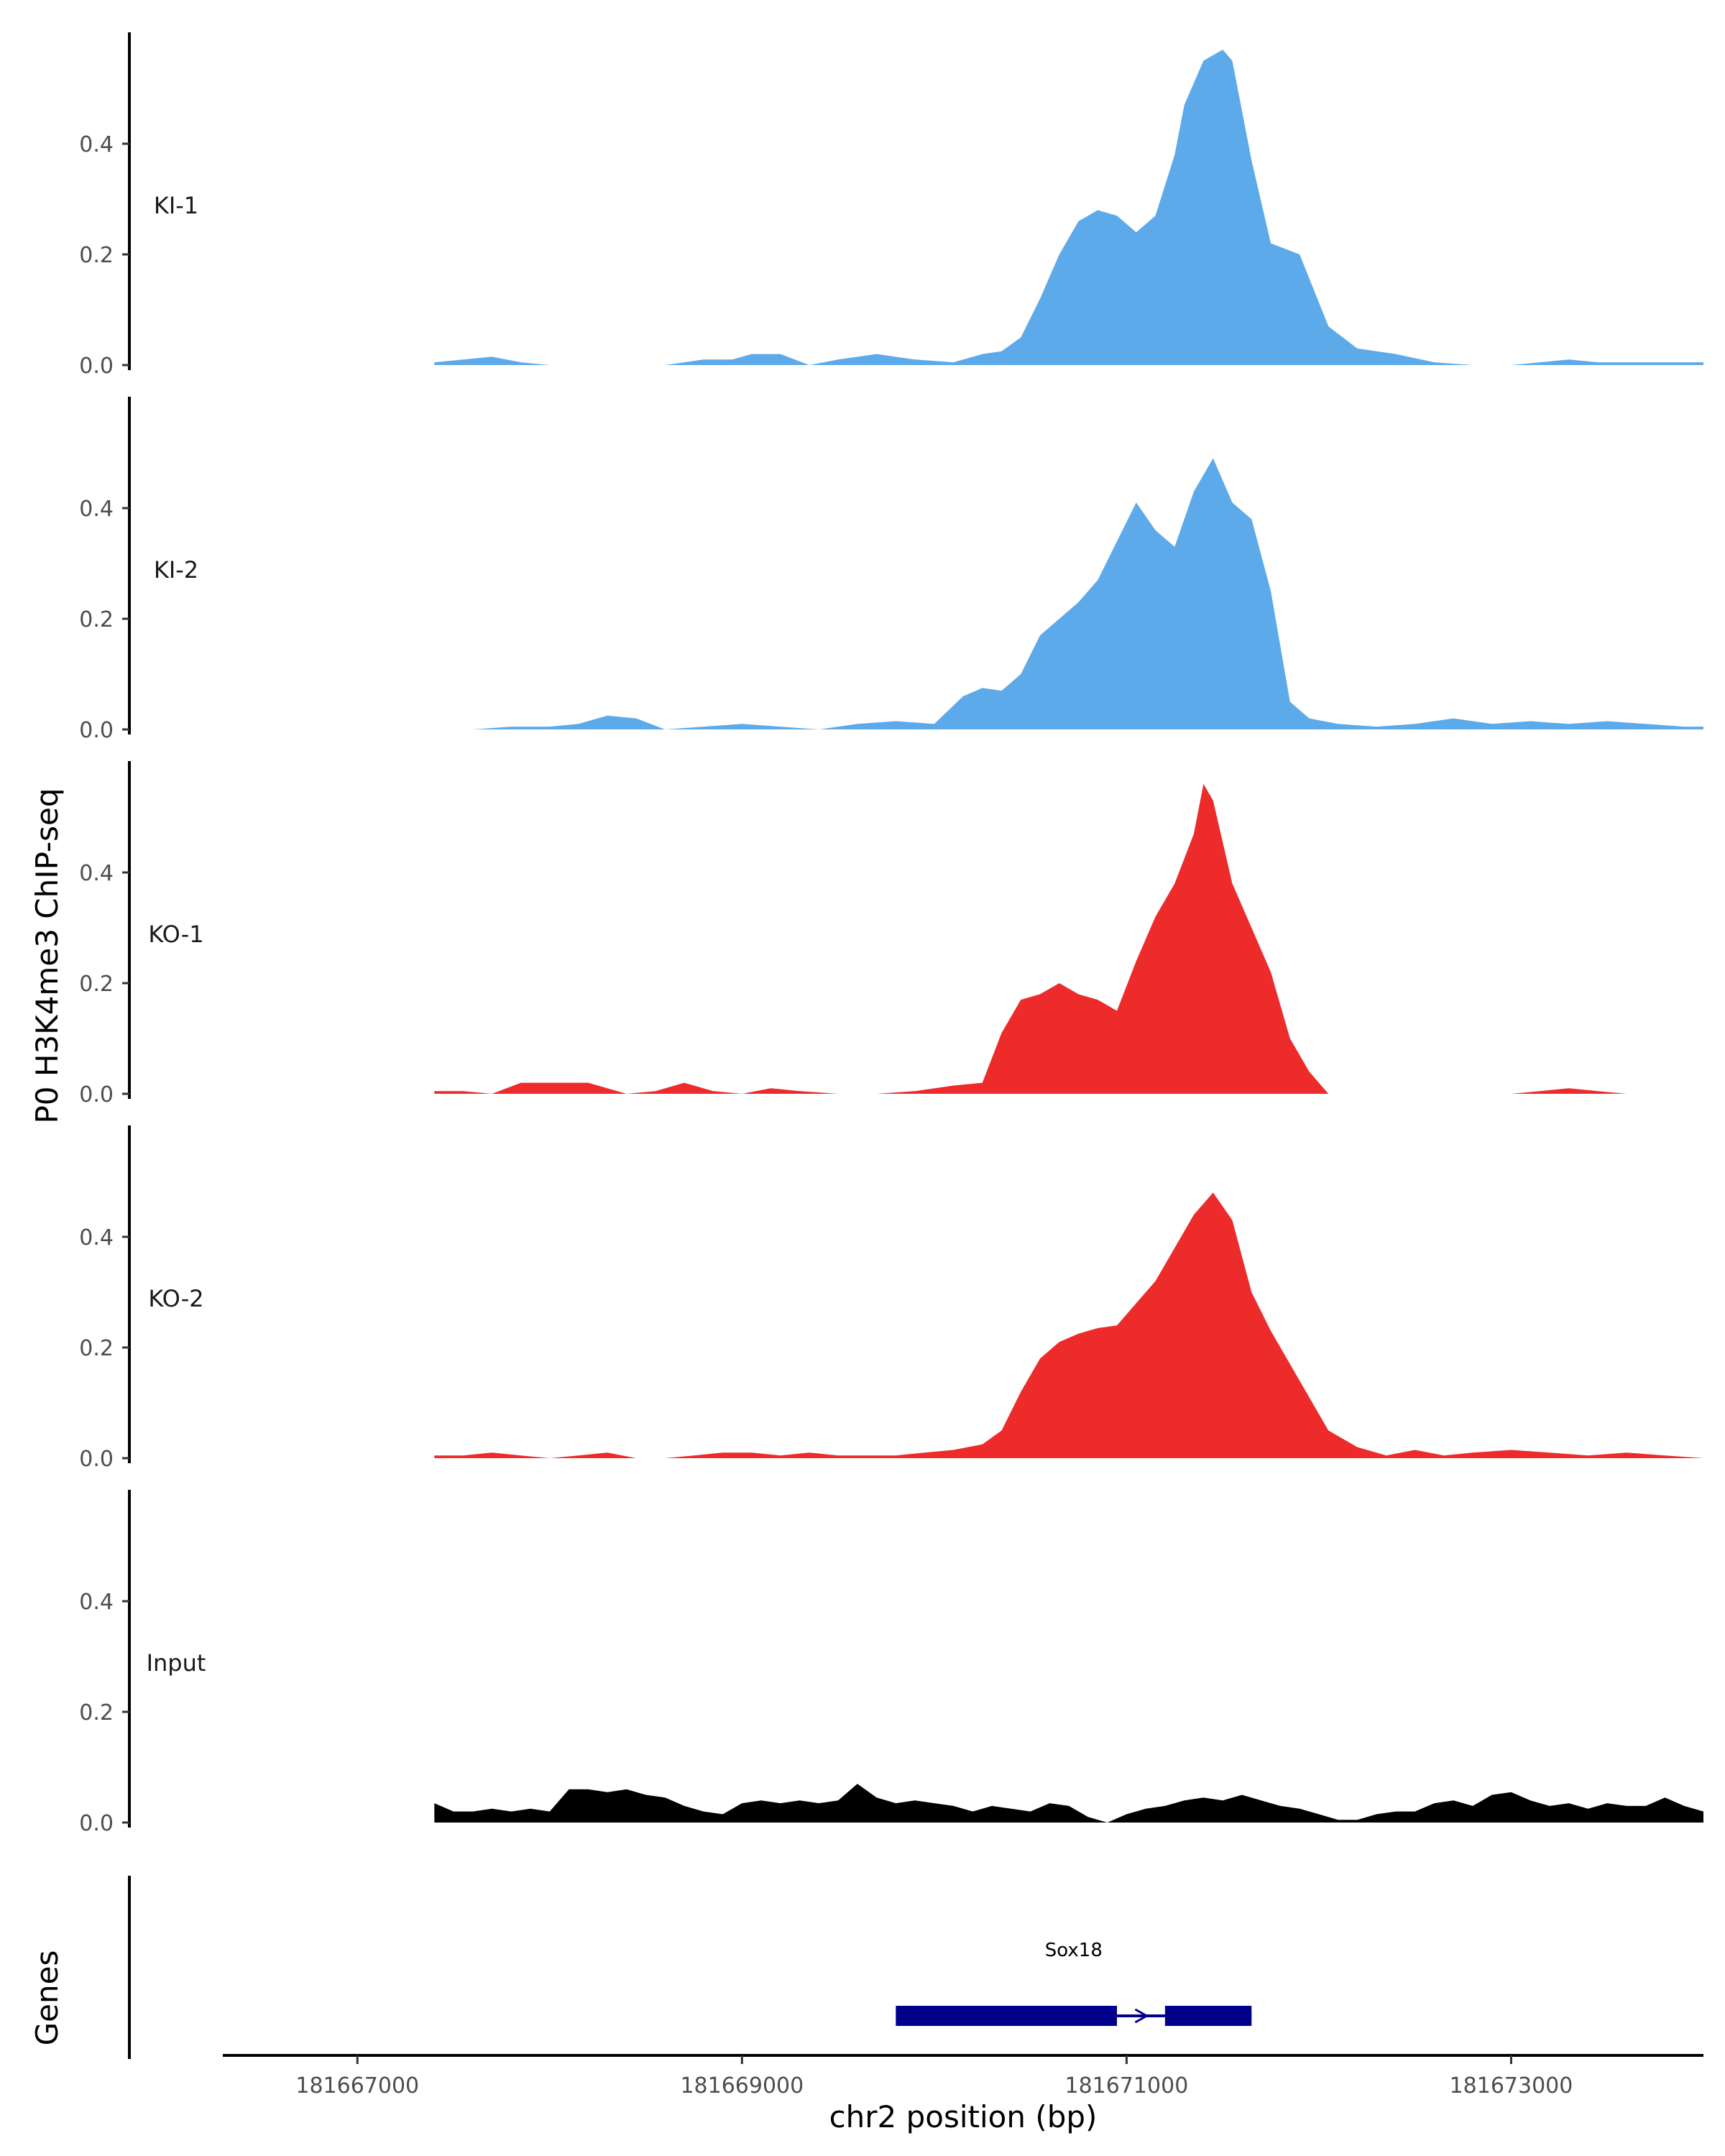 This screenshot has width=1725, height=2156. Describe the element at coordinates (176, 1663) in the screenshot. I see `track-label: Input` at that location.